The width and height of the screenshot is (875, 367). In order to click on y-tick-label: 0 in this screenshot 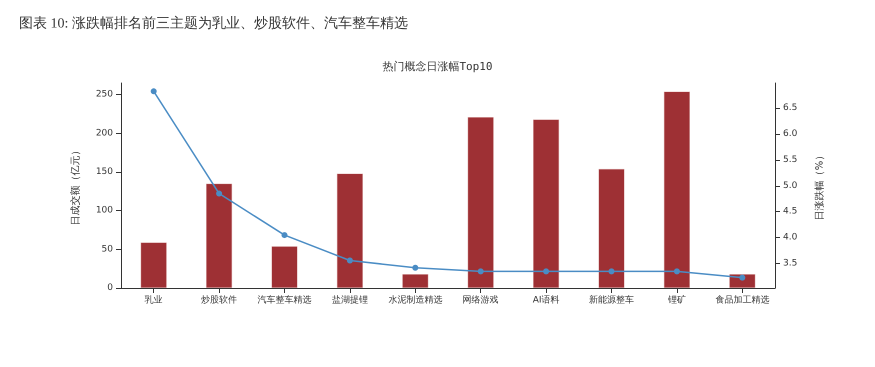, I will do `click(110, 288)`.